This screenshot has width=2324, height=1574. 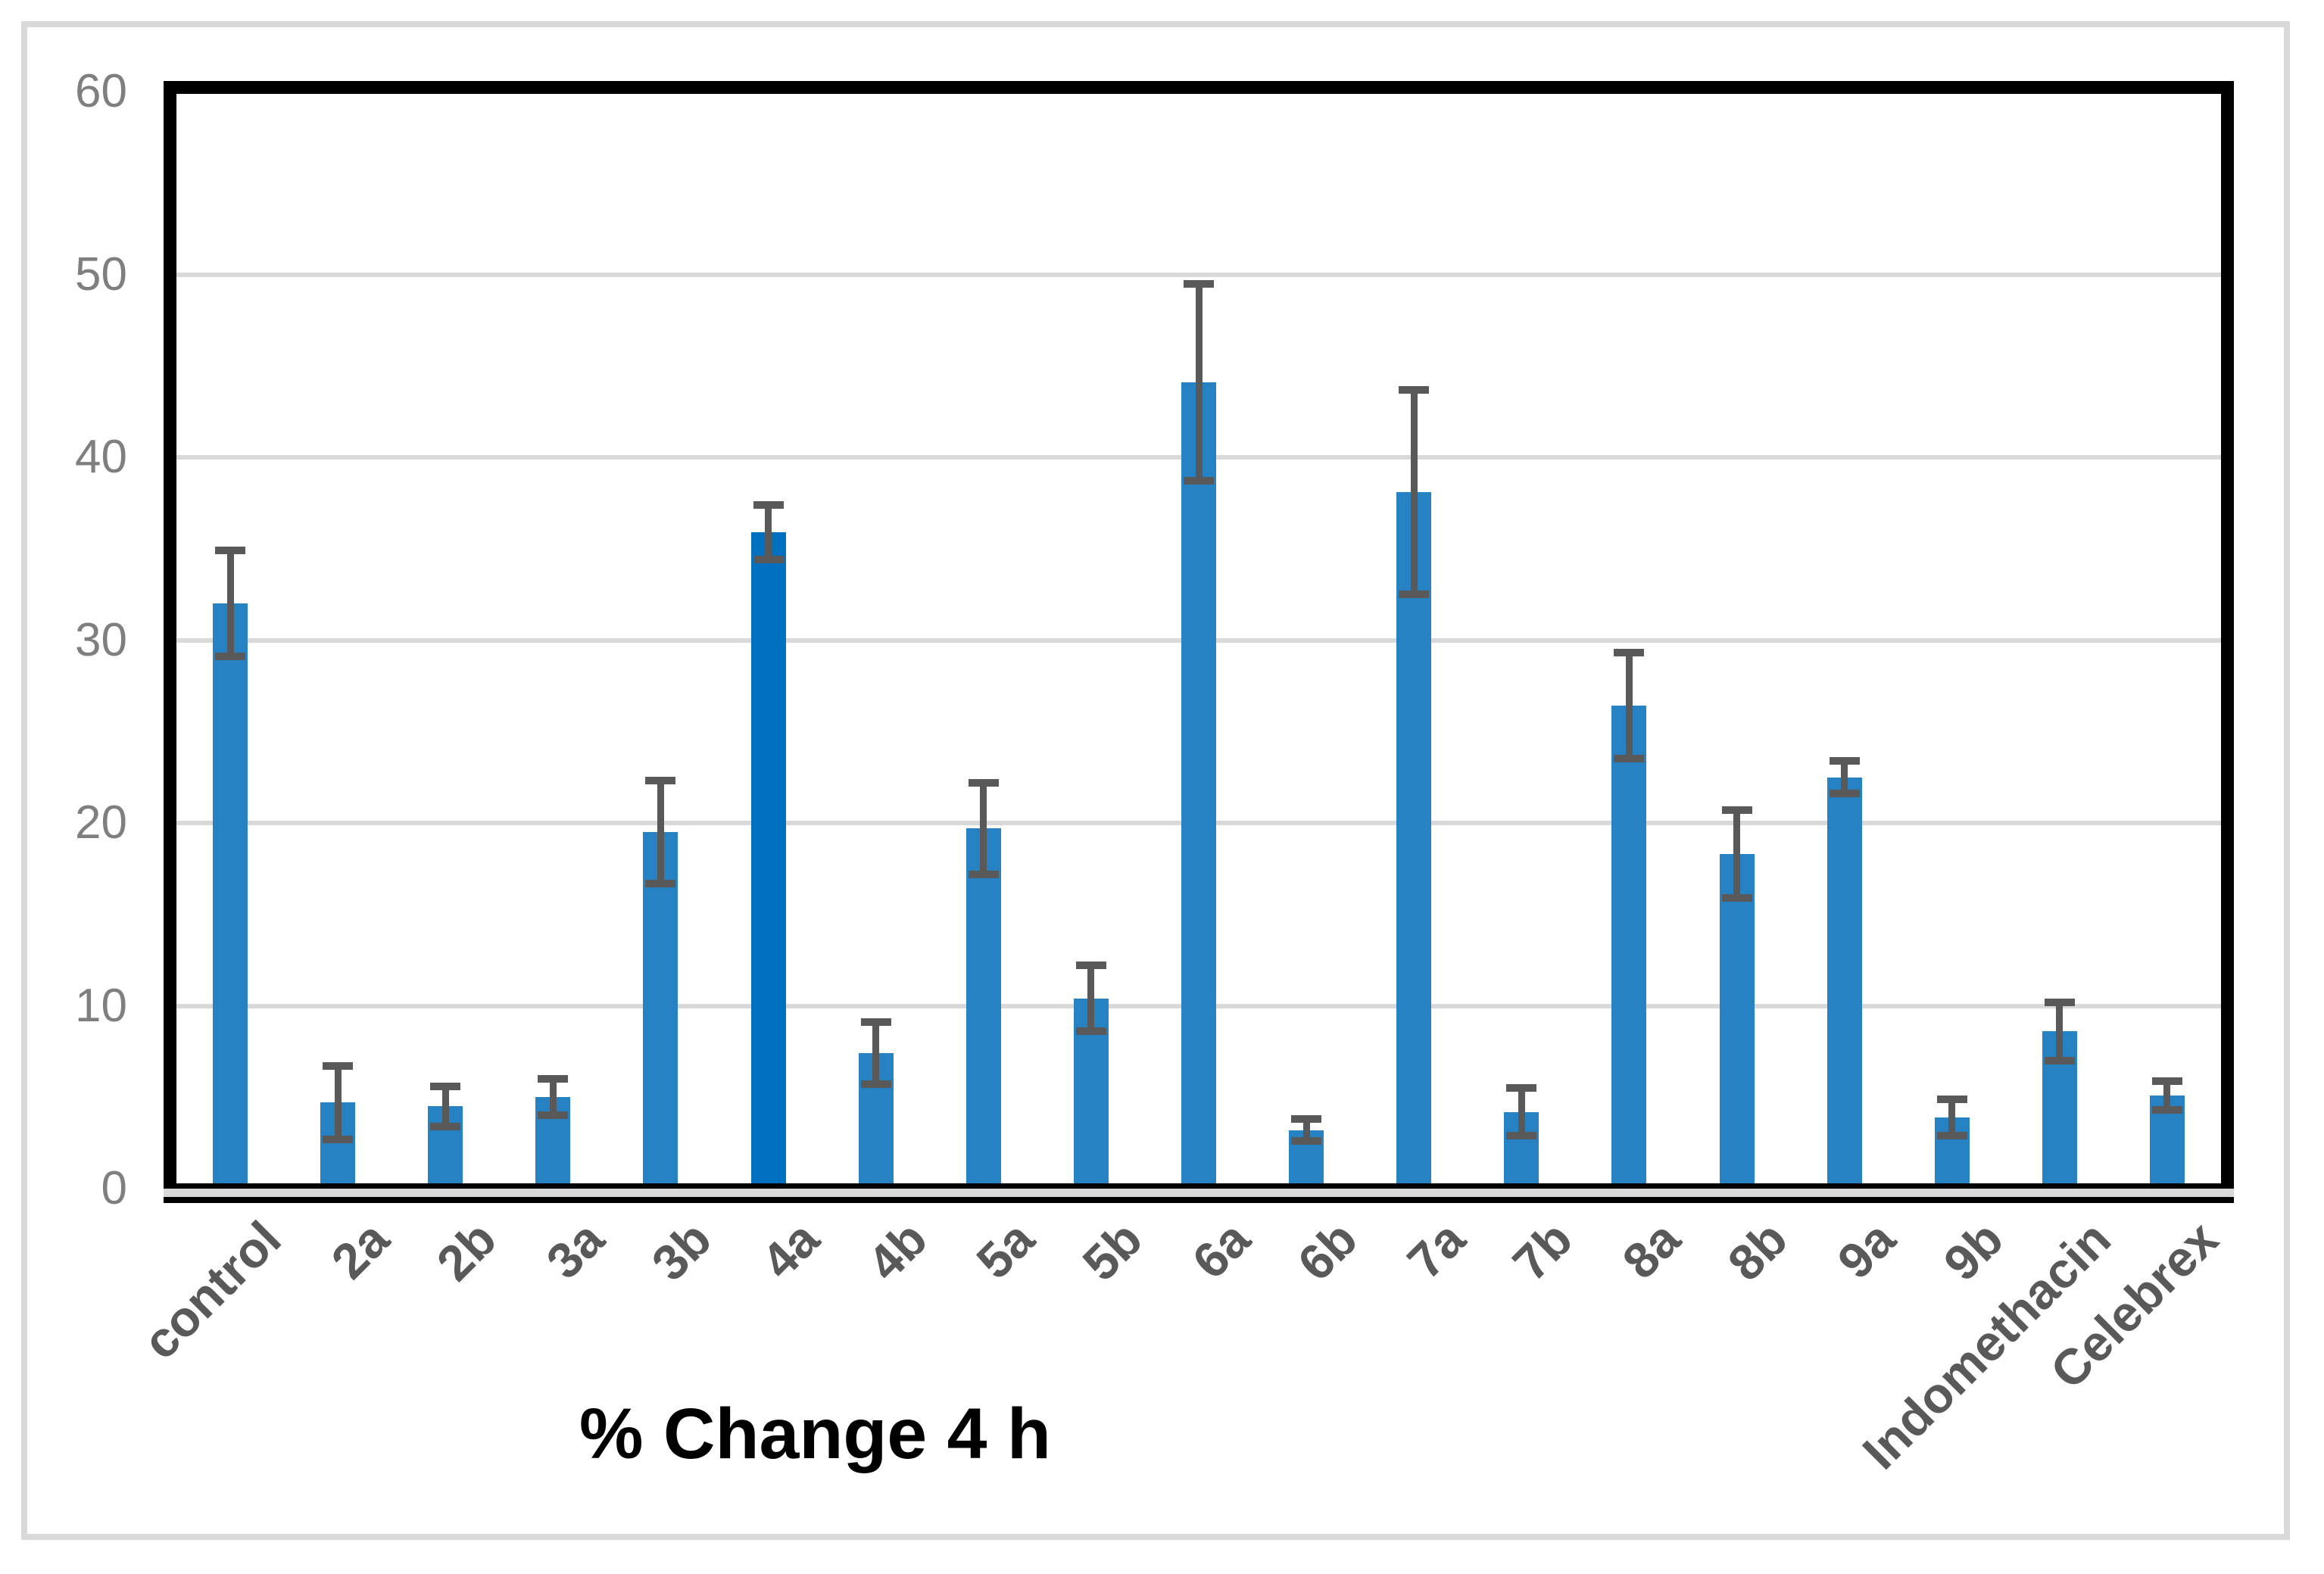 I want to click on error-bar-cap-bottom-9b, so click(x=1951, y=1135).